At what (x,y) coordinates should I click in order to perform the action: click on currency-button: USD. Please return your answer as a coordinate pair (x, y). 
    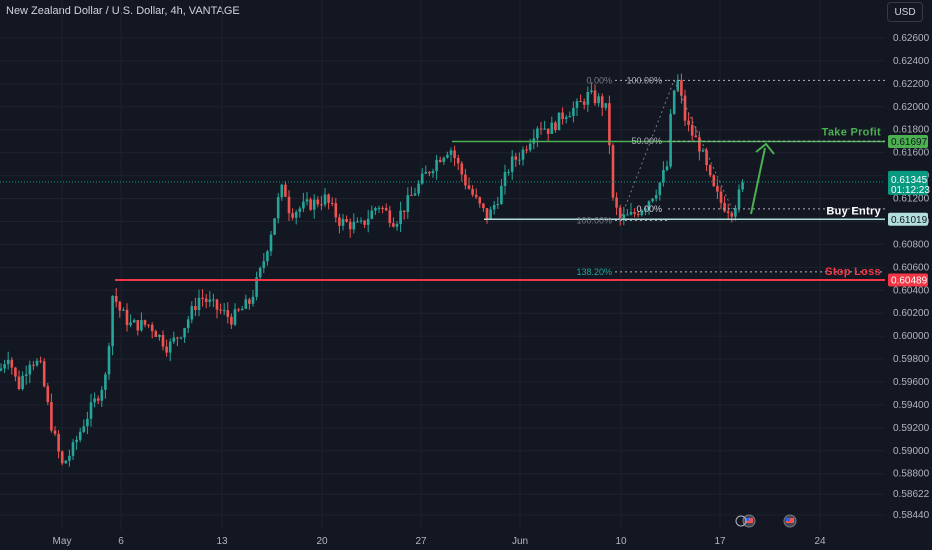
    Looking at the image, I should click on (905, 12).